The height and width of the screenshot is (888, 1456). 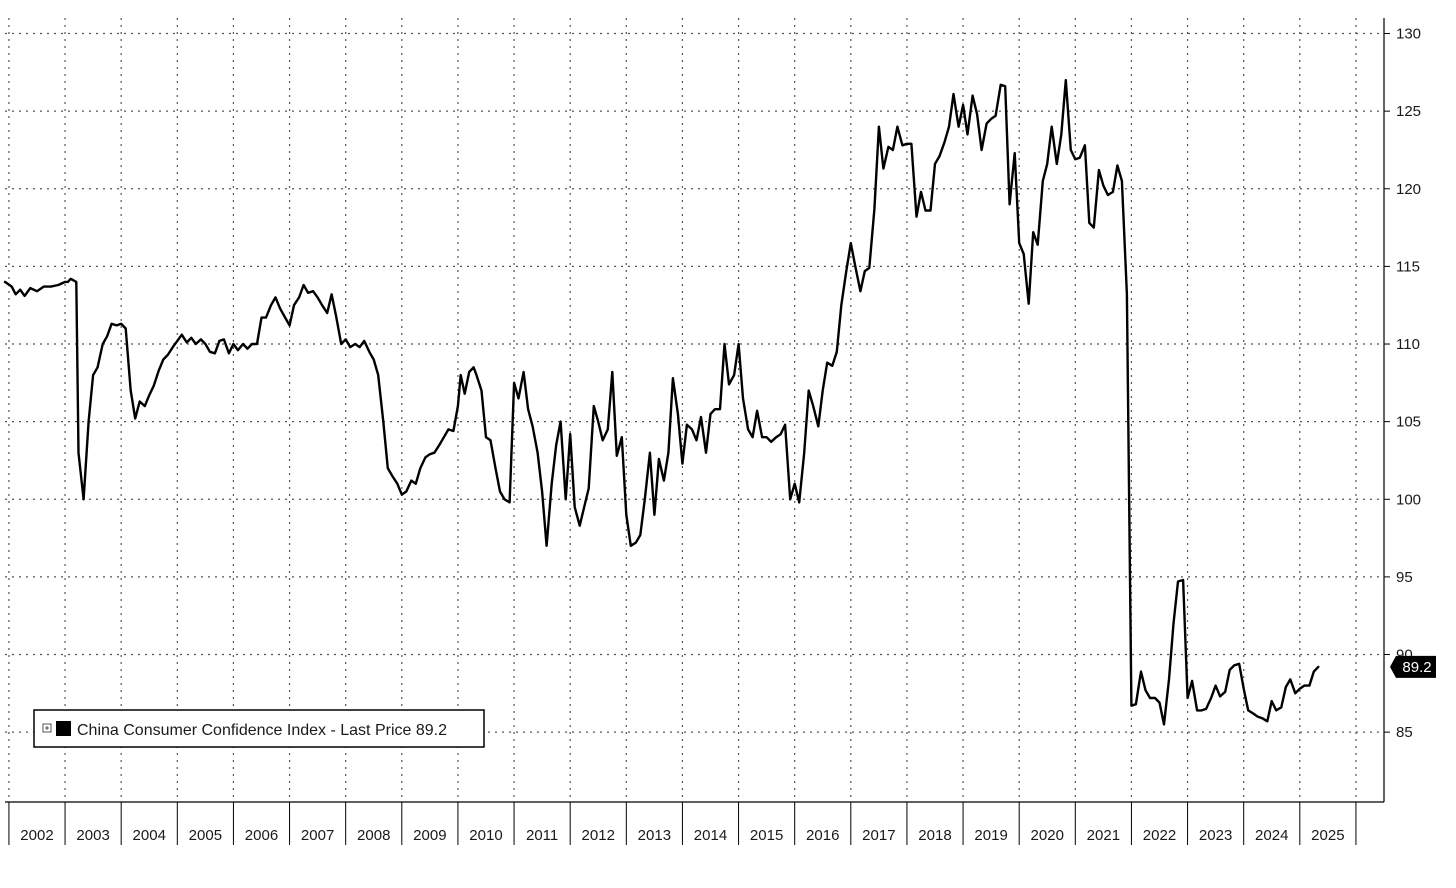 I want to click on x-tick-label-2018: 2018, so click(x=934, y=835).